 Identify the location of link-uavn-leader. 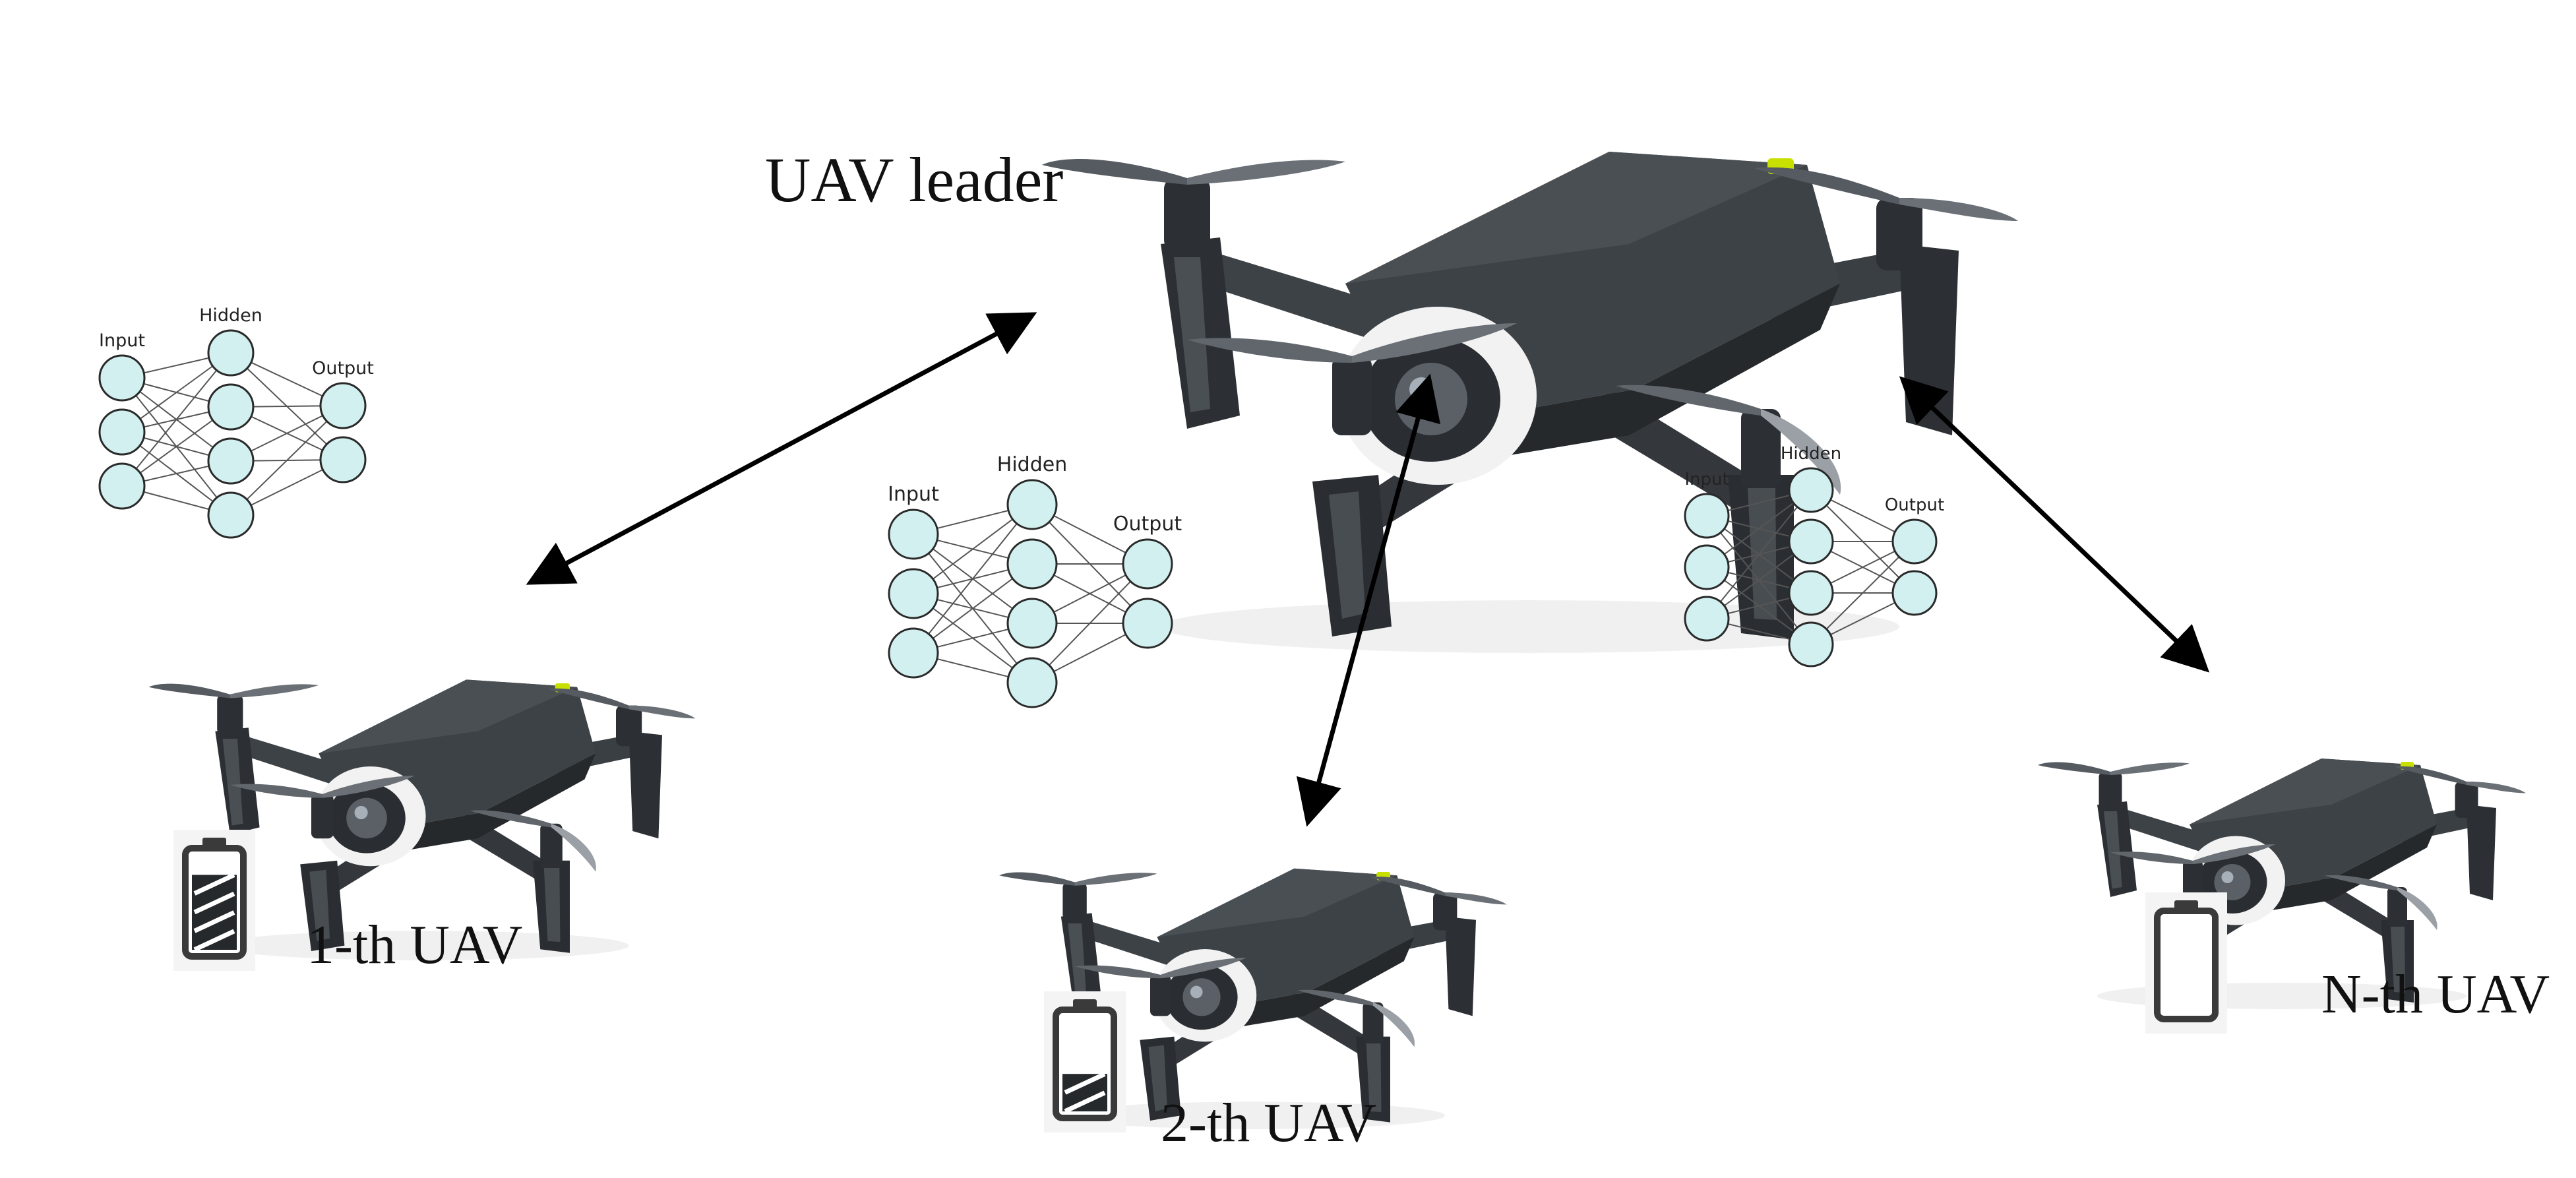
(2054, 524).